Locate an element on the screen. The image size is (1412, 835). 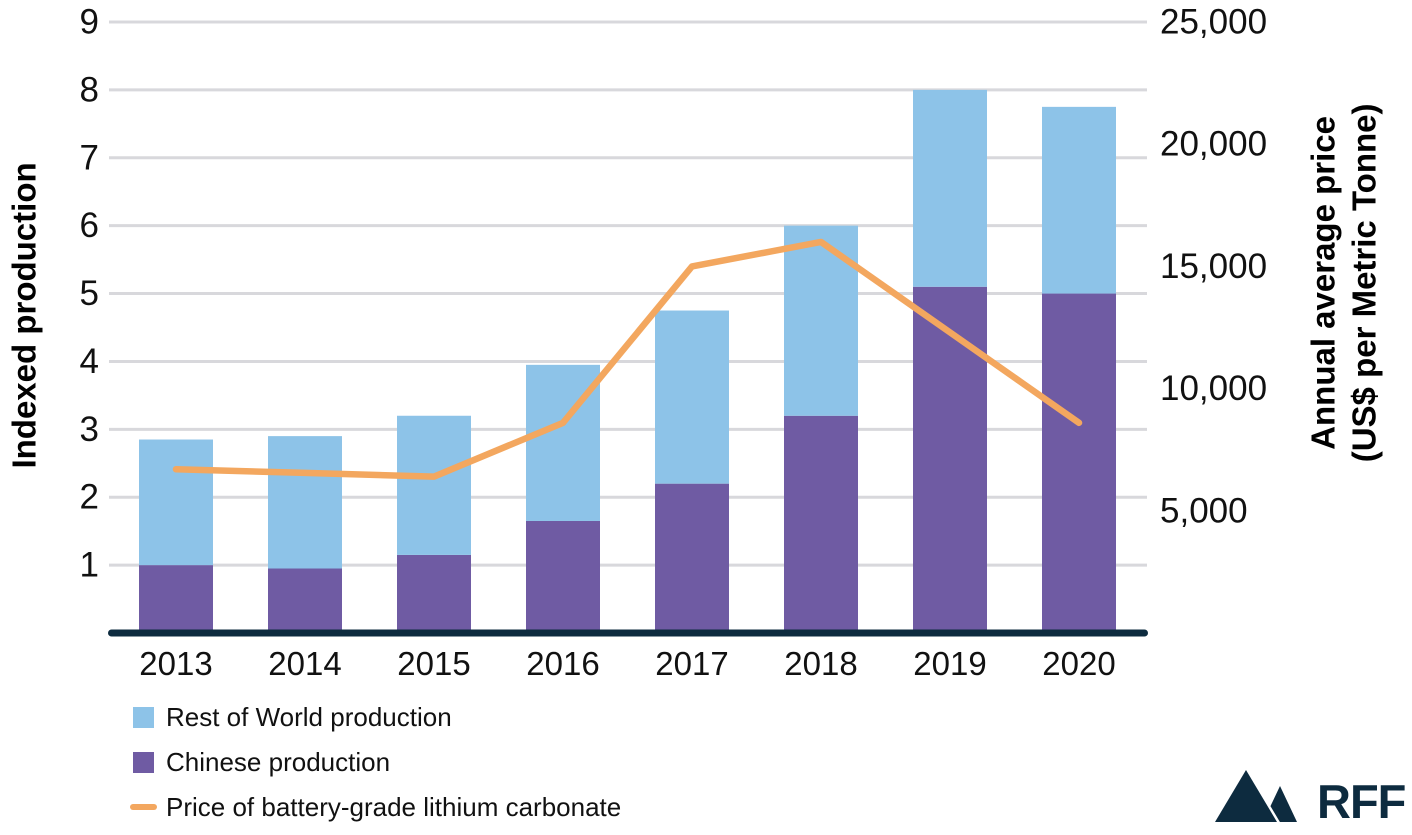
right-axis-title-line2: (US$ per Metric Tonne) is located at coordinates (1364, 282).